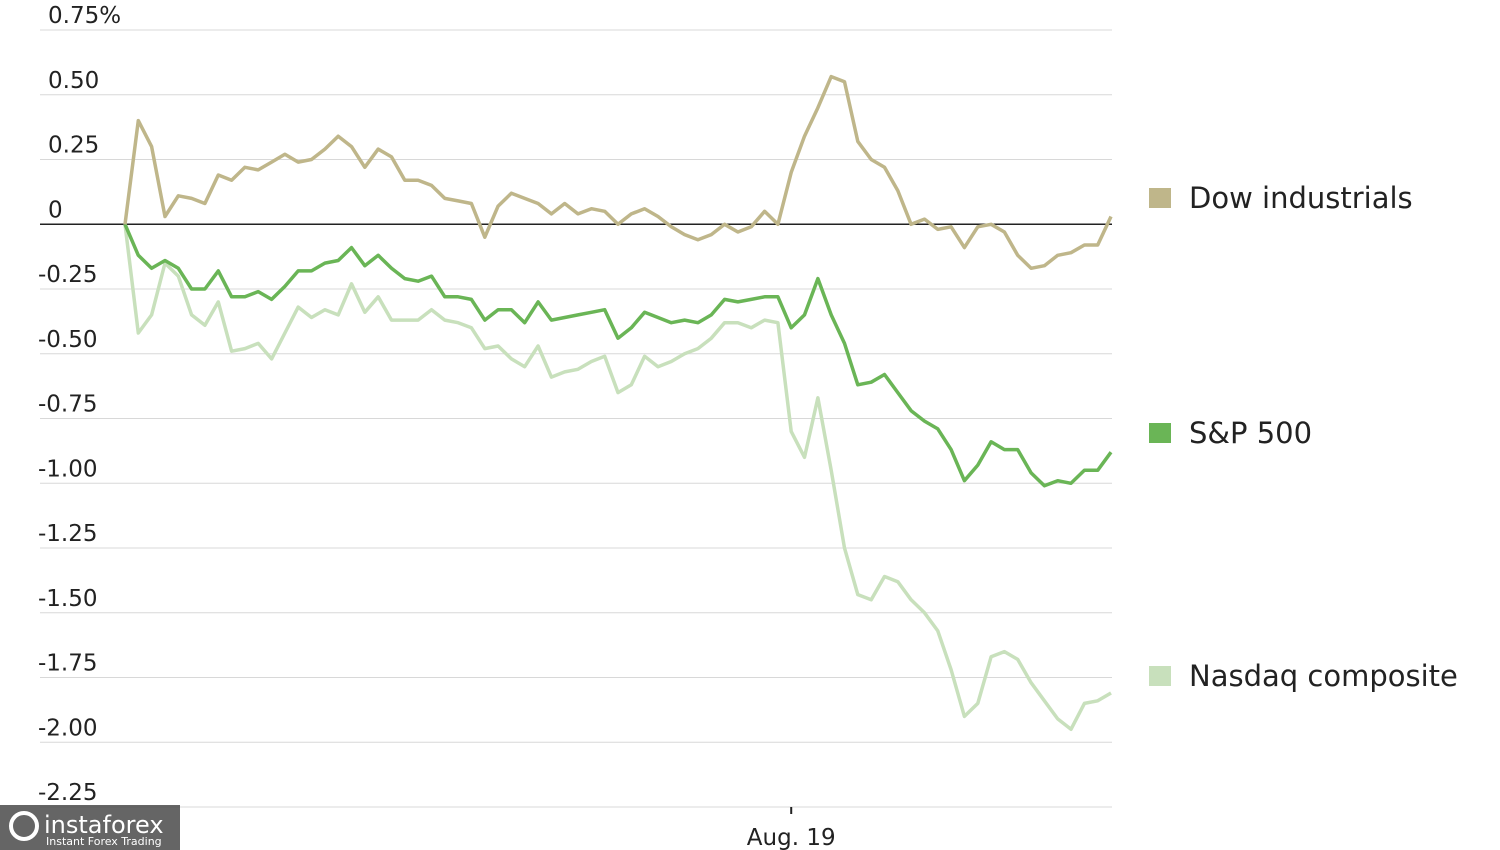 The width and height of the screenshot is (1500, 850). What do you see at coordinates (68, 793) in the screenshot?
I see `y-tick-label: -2.25` at bounding box center [68, 793].